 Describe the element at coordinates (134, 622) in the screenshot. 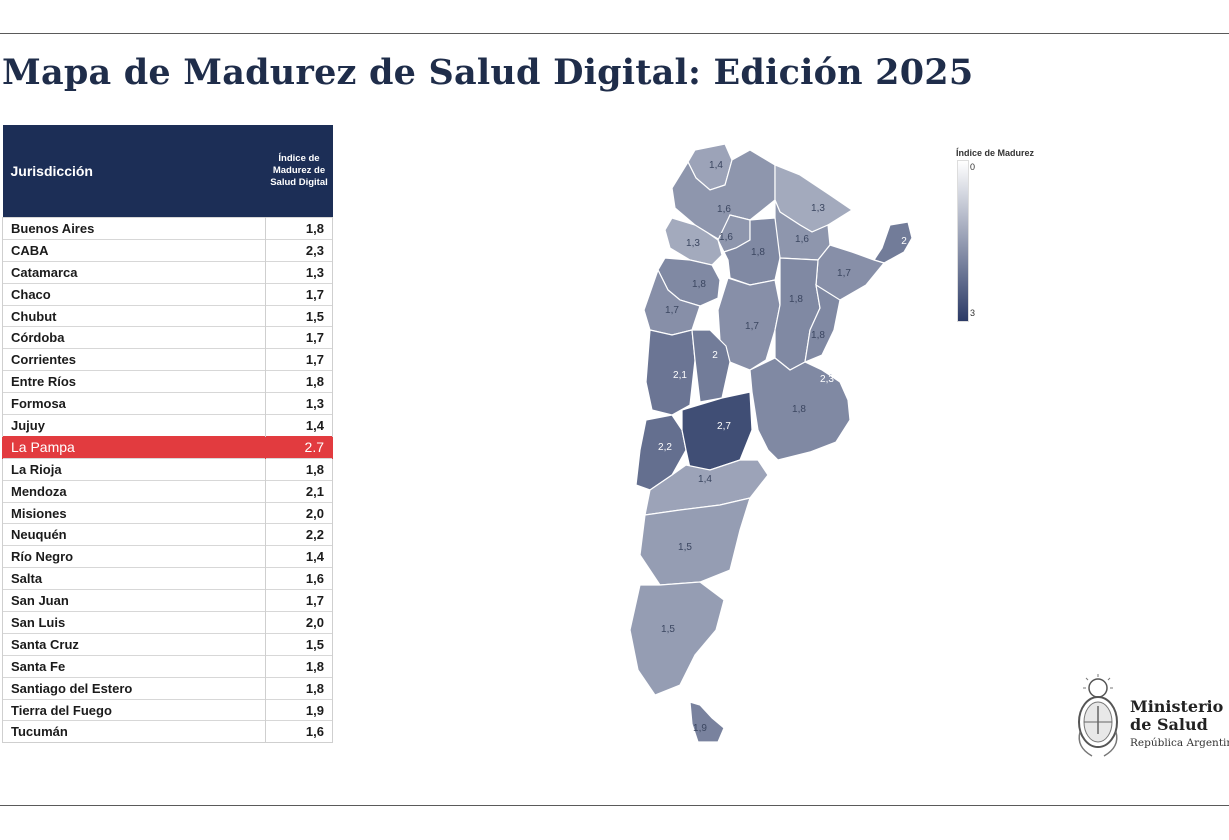

I see `jurisdiction-name: San Luis` at that location.